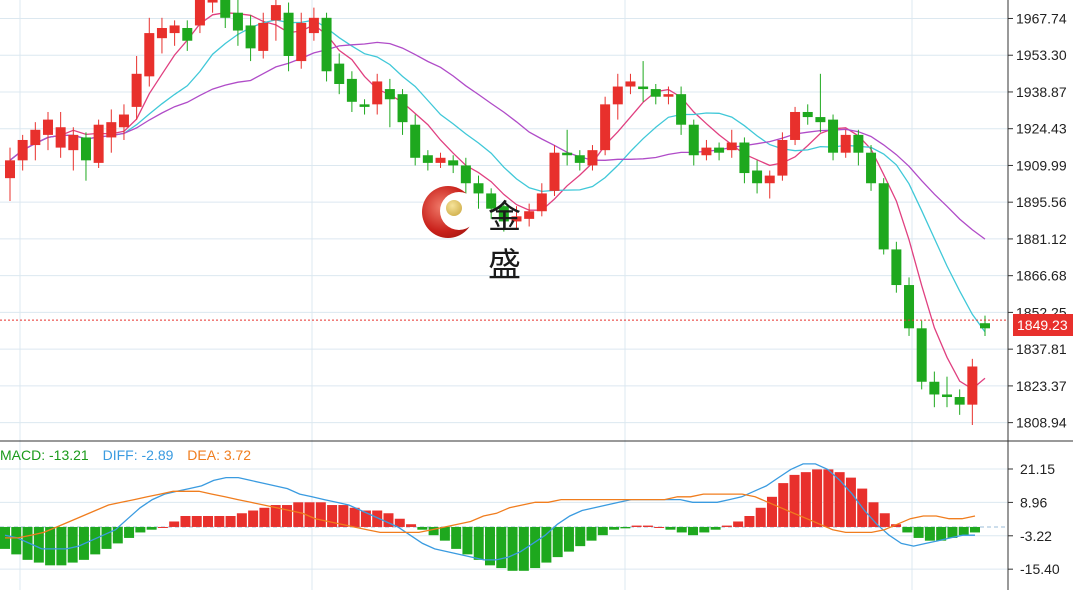 Image resolution: width=1073 pixels, height=590 pixels. Describe the element at coordinates (502, 235) in the screenshot. I see `watermark-logo: 金 盛` at that location.